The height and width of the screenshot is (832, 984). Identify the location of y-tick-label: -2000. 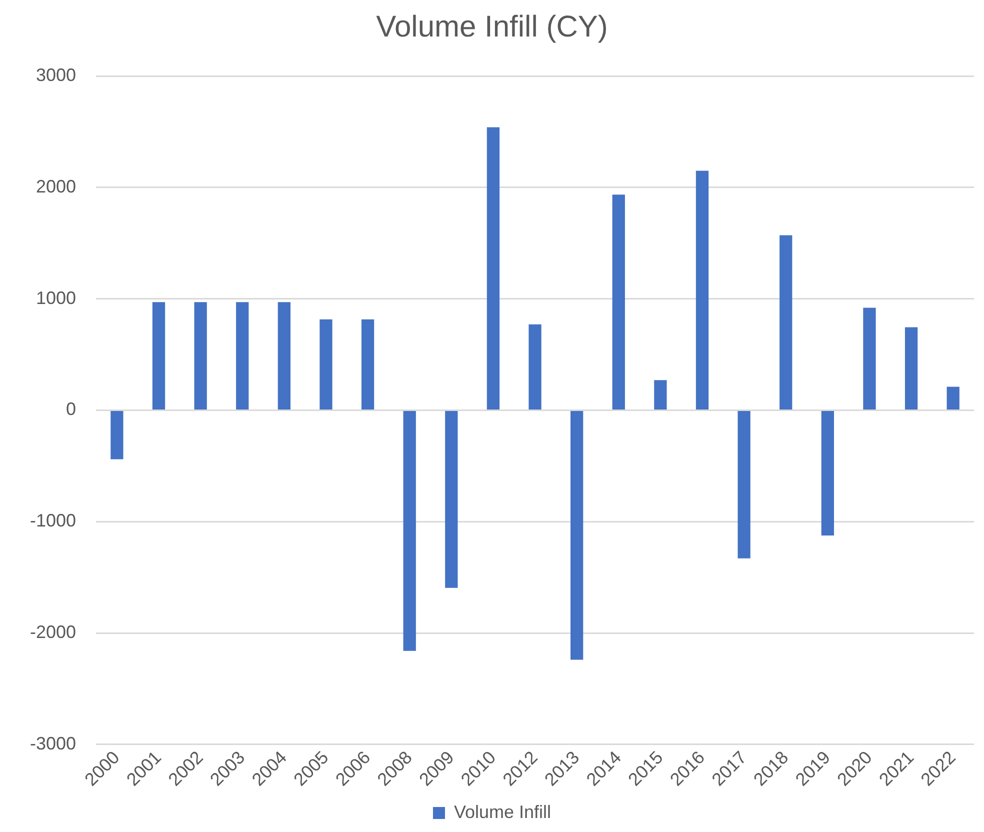
(53, 632).